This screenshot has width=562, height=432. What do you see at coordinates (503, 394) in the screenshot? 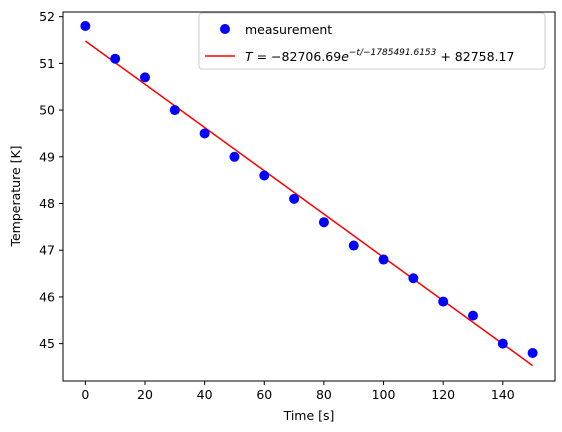
I see `x-tick-label: 140` at bounding box center [503, 394].